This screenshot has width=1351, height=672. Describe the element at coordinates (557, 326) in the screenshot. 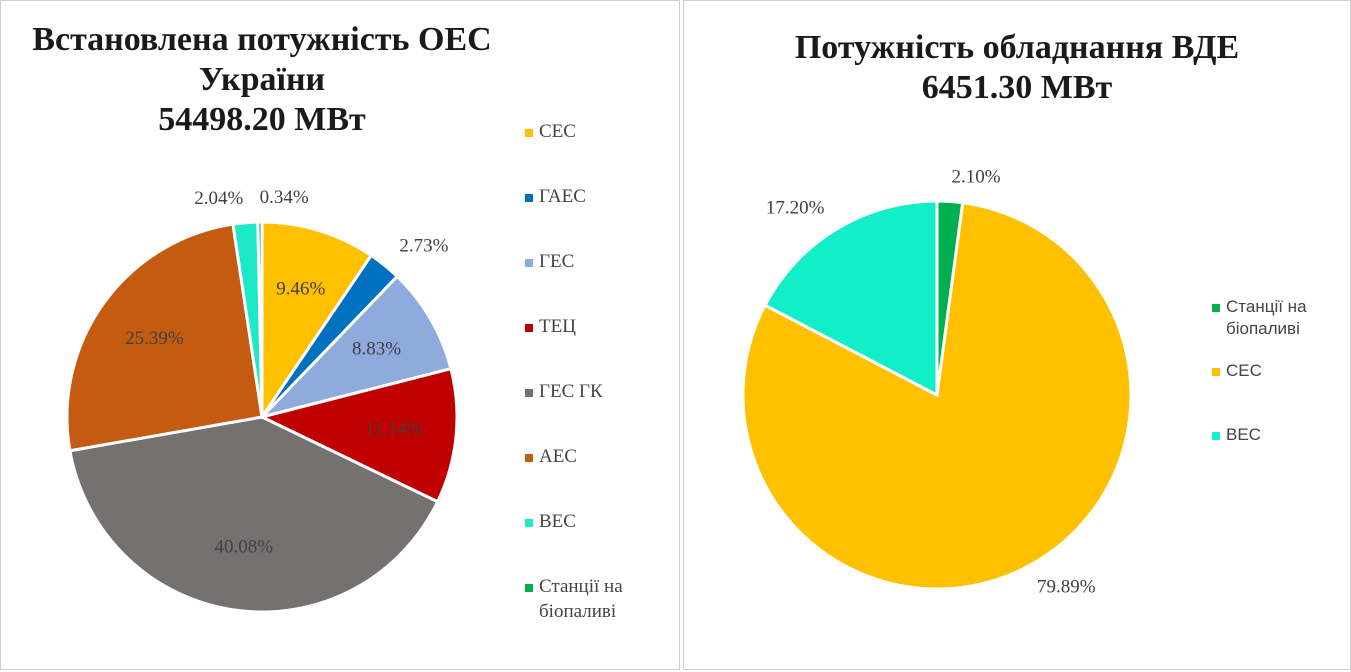

I see `legend-label: ТЕЦ` at that location.